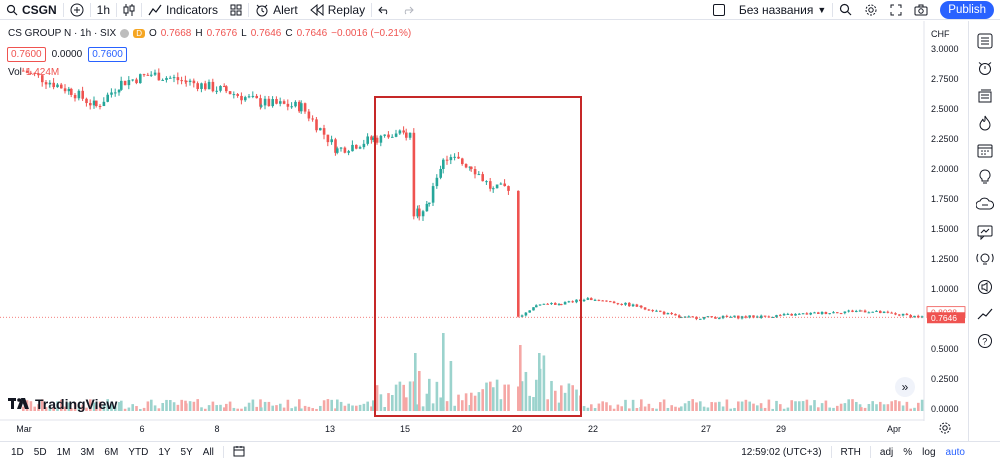  I want to click on range-1m-button: 1M, so click(63, 452).